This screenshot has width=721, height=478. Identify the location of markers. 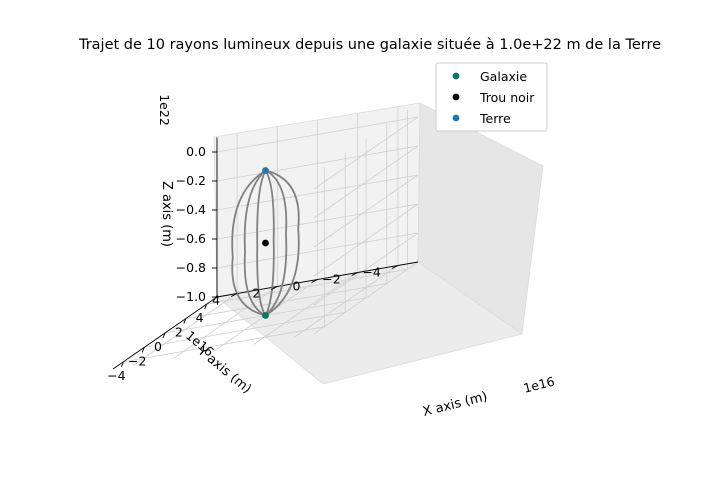
(265, 243).